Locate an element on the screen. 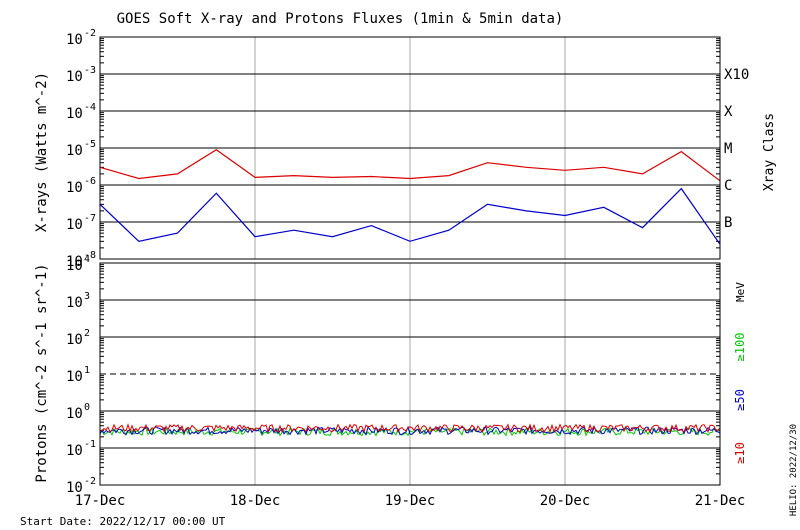 The image size is (800, 530). proton-y-tick-label: 10¹ is located at coordinates (78, 375).